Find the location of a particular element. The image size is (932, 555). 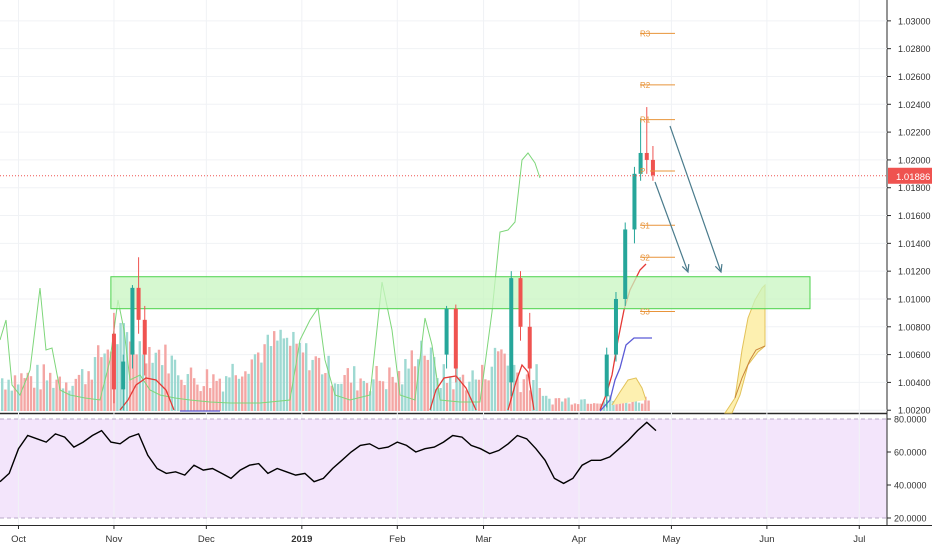

rsi-line-group is located at coordinates (328, 453).